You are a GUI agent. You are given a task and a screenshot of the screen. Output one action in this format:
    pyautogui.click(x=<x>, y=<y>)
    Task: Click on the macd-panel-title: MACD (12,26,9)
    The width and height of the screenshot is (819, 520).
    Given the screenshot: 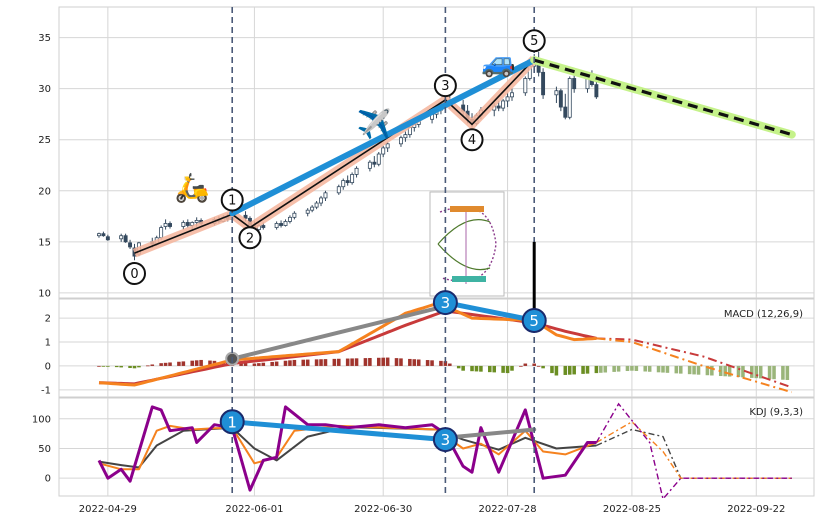 What is the action you would take?
    pyautogui.click(x=763, y=314)
    